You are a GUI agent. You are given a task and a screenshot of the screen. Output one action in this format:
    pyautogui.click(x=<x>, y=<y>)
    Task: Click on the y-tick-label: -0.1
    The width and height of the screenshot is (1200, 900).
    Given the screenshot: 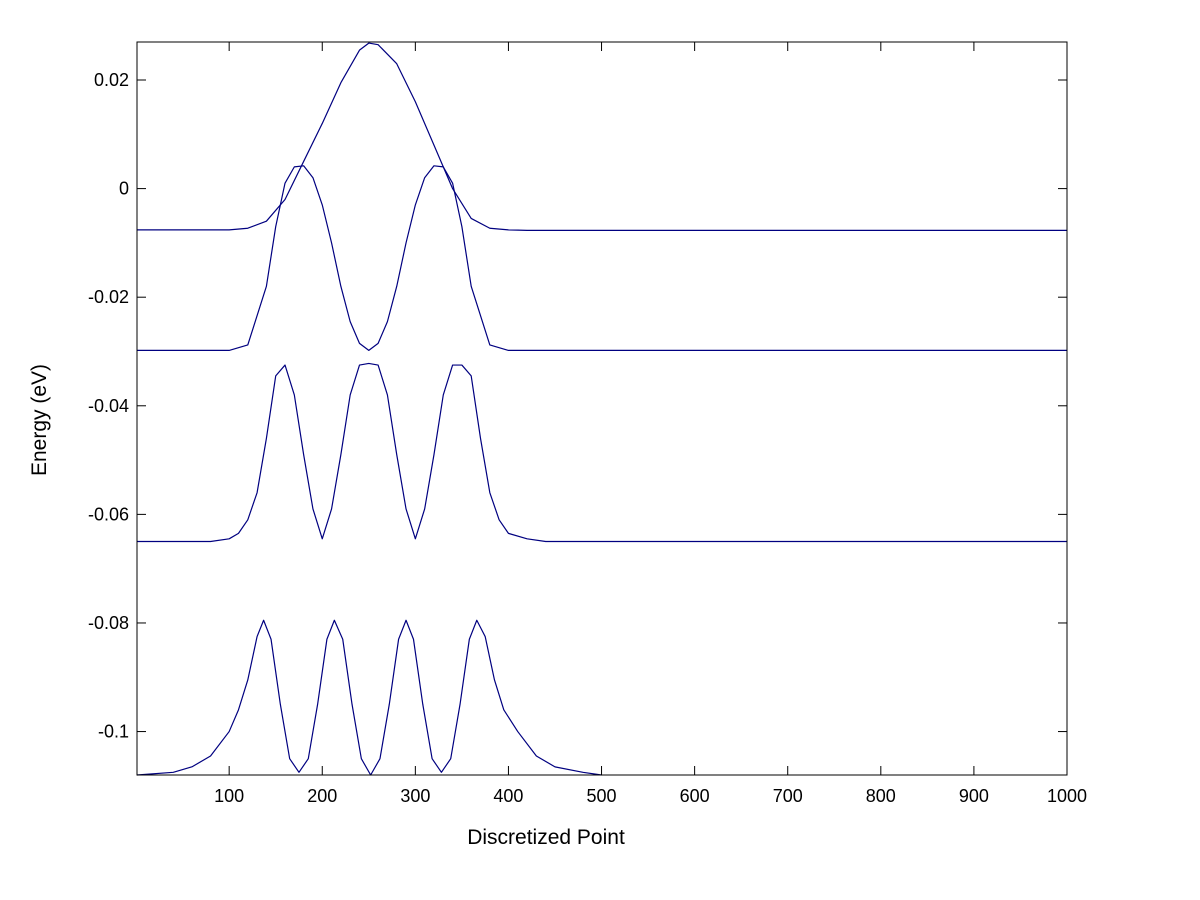 What is the action you would take?
    pyautogui.click(x=113, y=732)
    